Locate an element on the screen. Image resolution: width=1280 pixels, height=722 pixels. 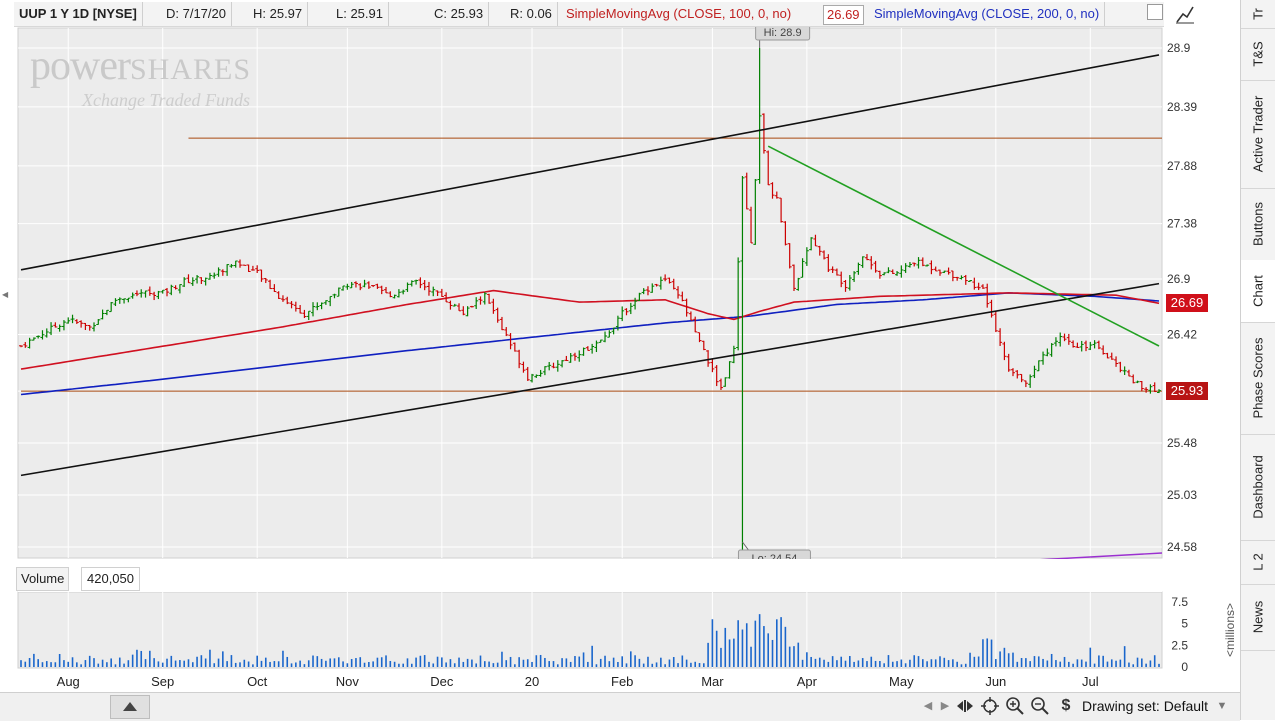
tab-dashboard: Dashboard is located at coordinates (1258, 487).